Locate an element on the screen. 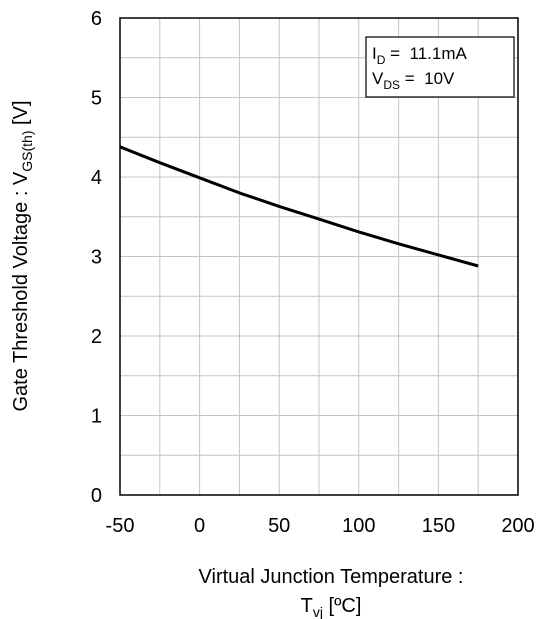 The image size is (556, 619). y-tick-label: 1 is located at coordinates (96, 417).